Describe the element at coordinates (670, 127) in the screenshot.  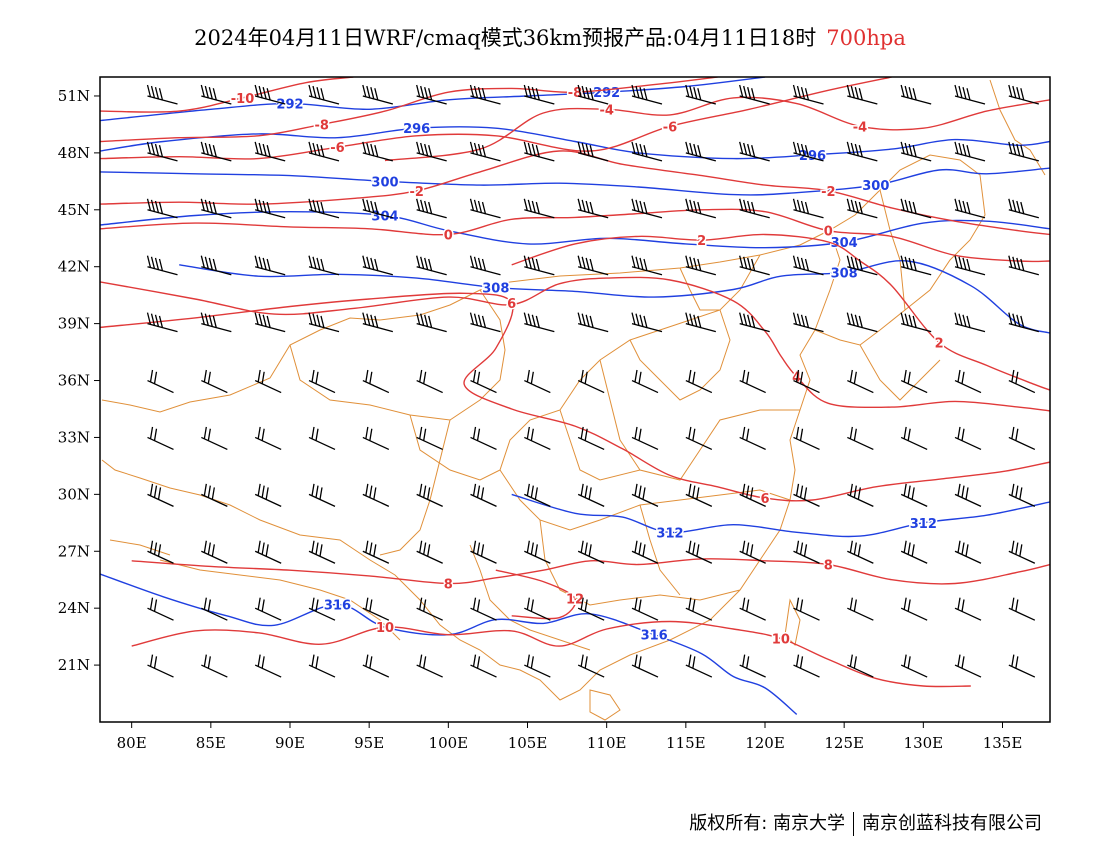
I see `temperature-contour-label: -6` at that location.